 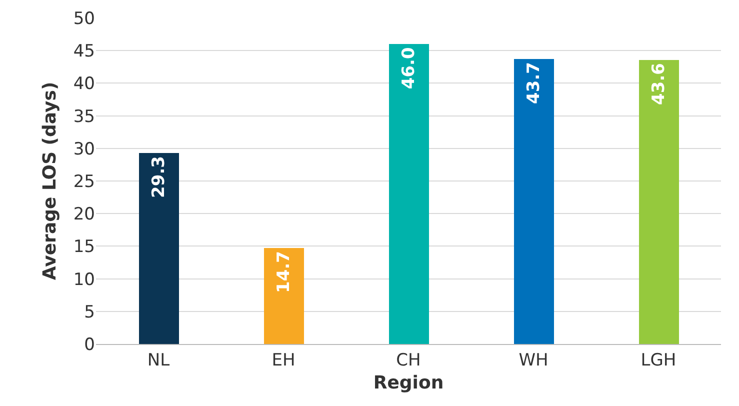 I want to click on x-tick-label: WH, so click(x=533, y=360).